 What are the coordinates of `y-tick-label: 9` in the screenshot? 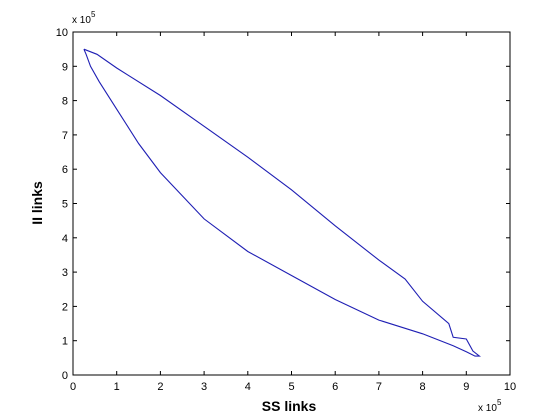 It's located at (65, 67).